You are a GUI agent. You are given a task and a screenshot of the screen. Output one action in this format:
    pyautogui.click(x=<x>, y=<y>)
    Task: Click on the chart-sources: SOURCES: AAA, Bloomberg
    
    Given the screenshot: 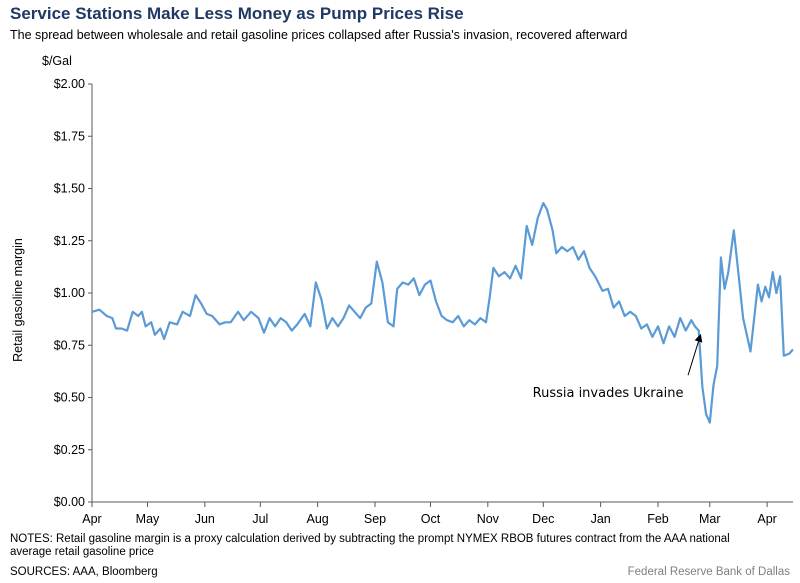 What is the action you would take?
    pyautogui.click(x=84, y=572)
    